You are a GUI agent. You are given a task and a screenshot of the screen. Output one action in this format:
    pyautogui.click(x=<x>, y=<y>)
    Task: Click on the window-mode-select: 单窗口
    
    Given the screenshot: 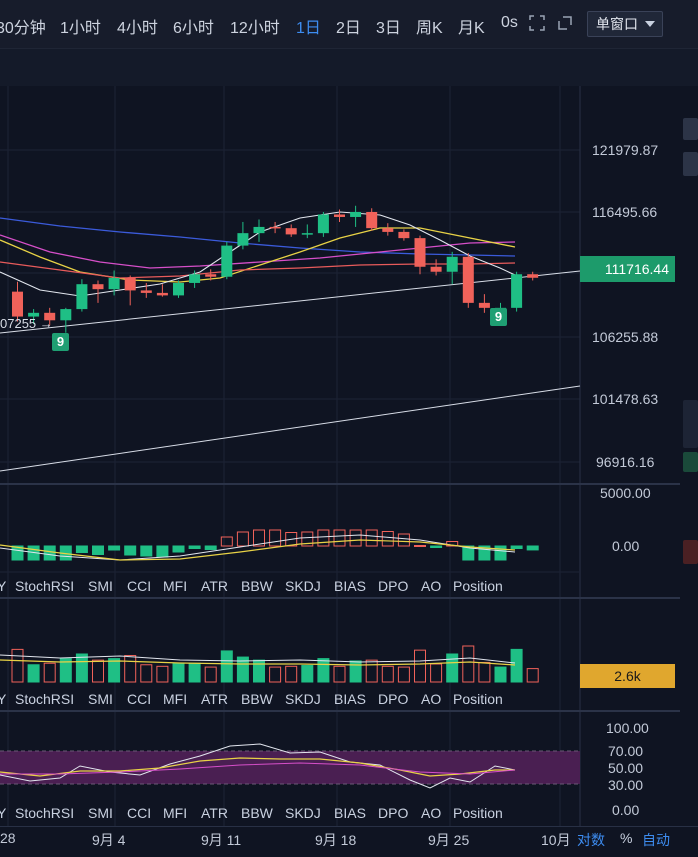 What is the action you would take?
    pyautogui.click(x=625, y=24)
    